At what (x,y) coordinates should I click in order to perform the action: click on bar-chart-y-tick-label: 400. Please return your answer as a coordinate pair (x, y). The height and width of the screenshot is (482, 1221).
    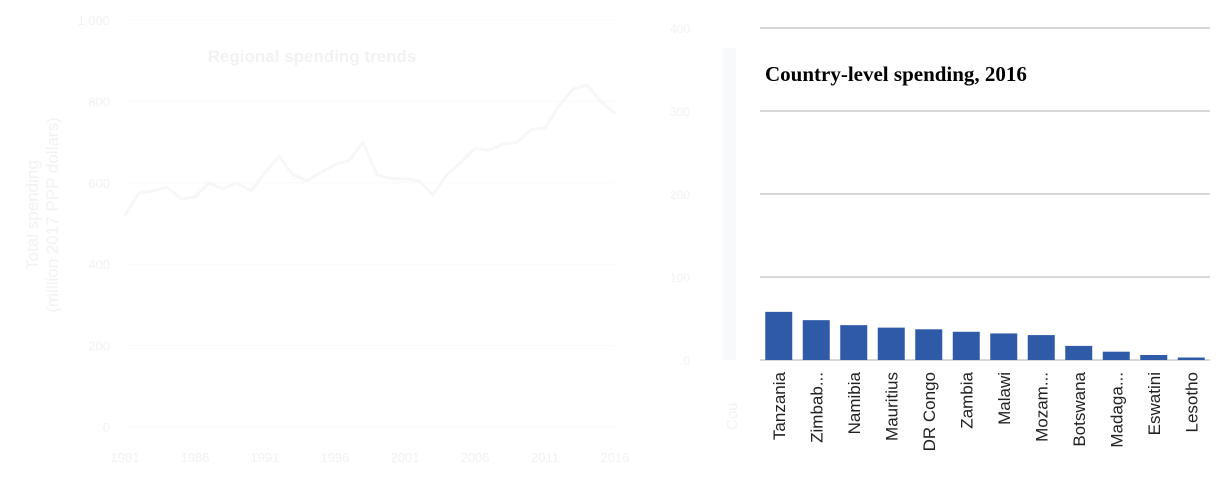
    Looking at the image, I should click on (680, 29).